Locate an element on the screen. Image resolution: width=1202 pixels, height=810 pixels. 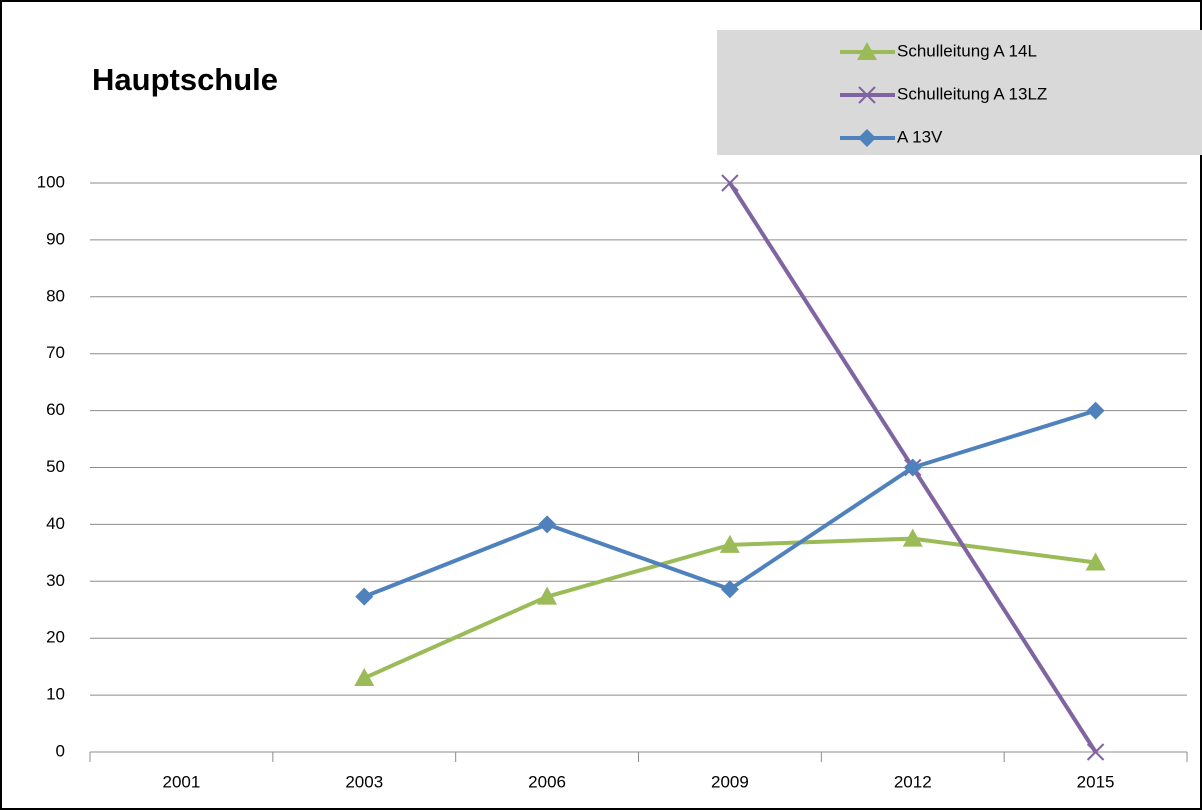
x-tick-label: 2006 is located at coordinates (547, 781).